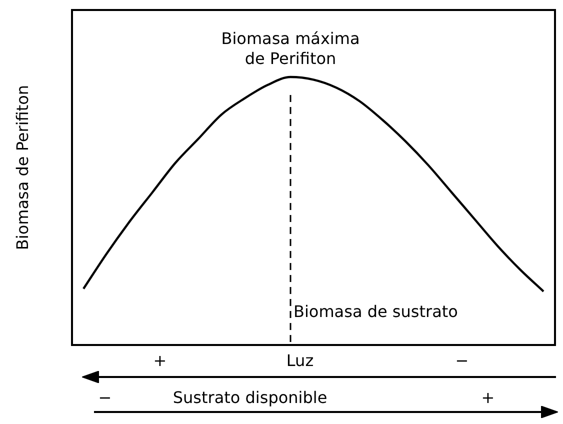 This screenshot has height=424, width=563. Describe the element at coordinates (22, 167) in the screenshot. I see `y-axis-title: Biomasa de Perifiton` at that location.